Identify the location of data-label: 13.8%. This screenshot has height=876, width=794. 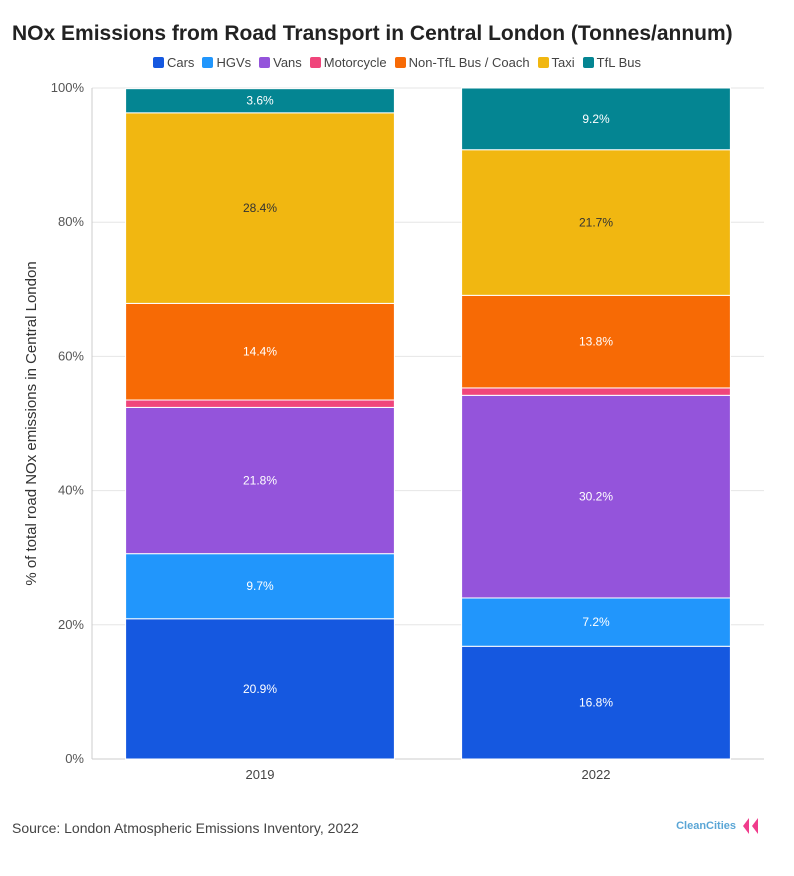
(596, 342).